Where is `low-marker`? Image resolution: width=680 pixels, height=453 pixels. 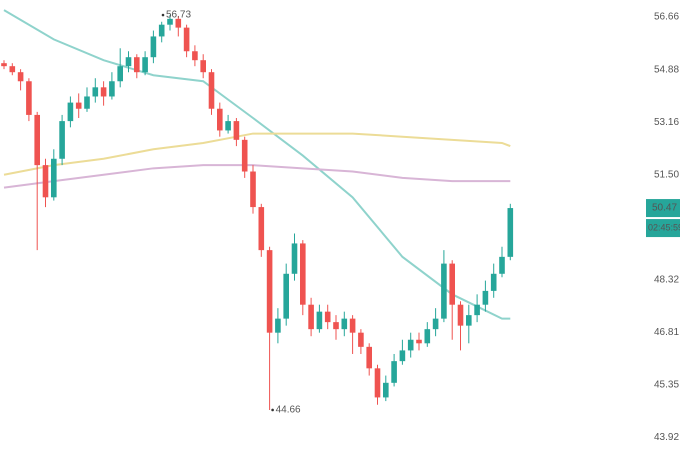
low-marker is located at coordinates (272, 410).